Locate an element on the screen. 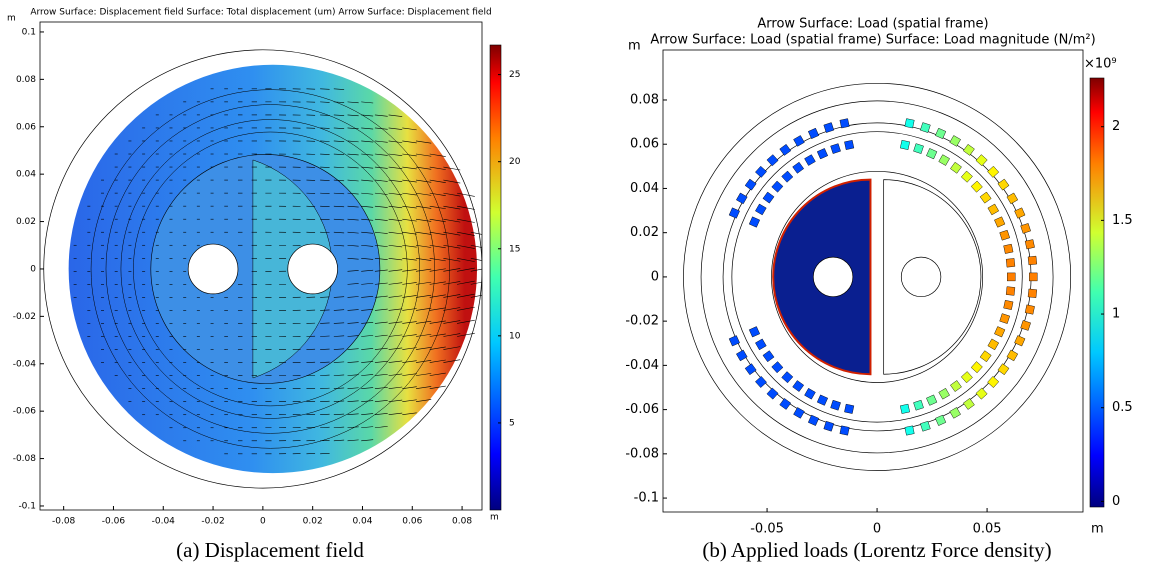 The width and height of the screenshot is (1151, 576). colorbar-label: 1.5 is located at coordinates (1122, 220).